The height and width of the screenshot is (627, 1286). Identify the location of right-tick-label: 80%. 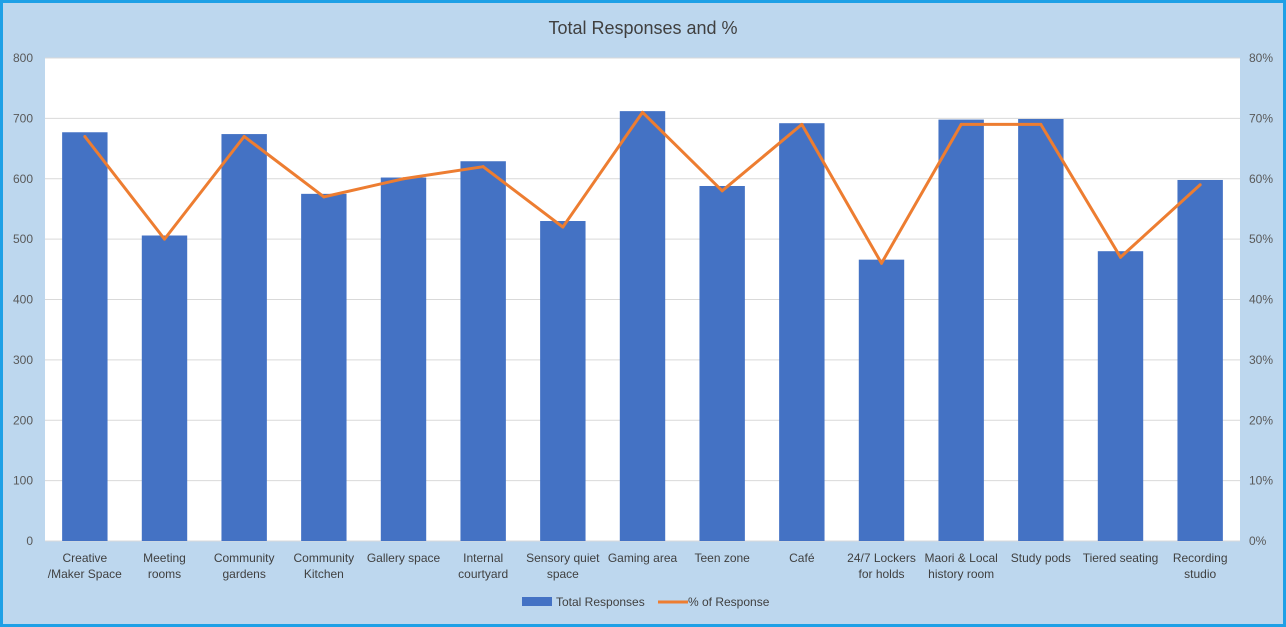
(1261, 58).